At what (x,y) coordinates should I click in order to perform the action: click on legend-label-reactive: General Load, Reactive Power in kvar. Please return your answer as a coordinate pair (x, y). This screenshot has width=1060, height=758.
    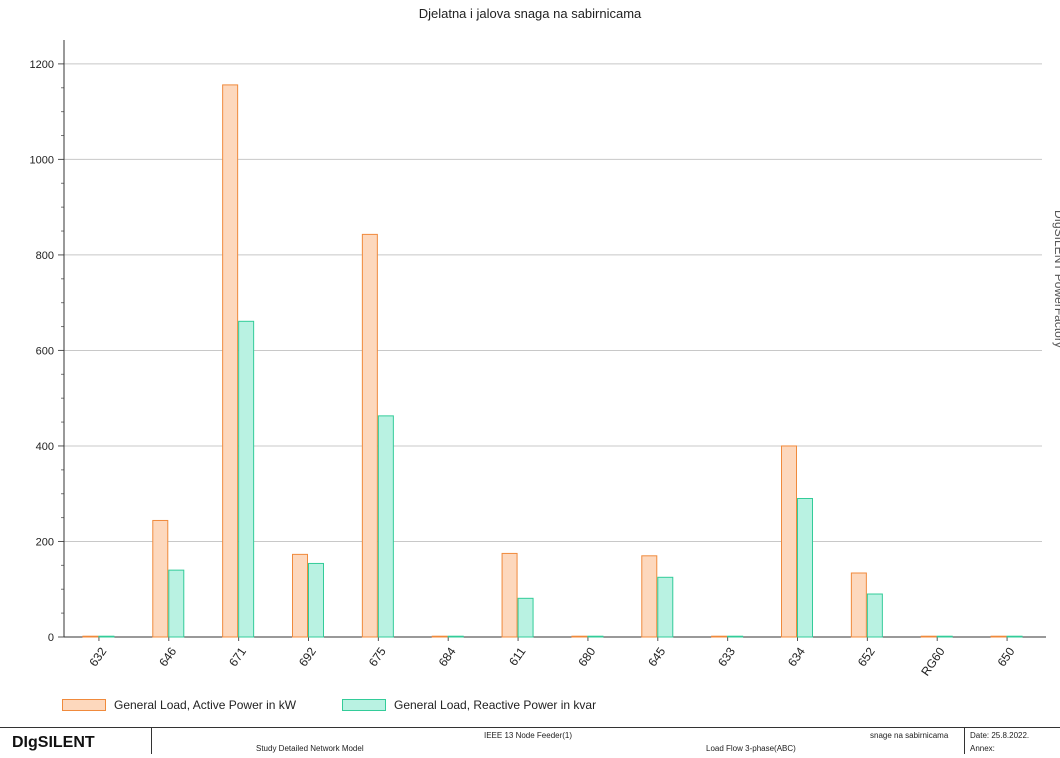
    Looking at the image, I should click on (495, 705).